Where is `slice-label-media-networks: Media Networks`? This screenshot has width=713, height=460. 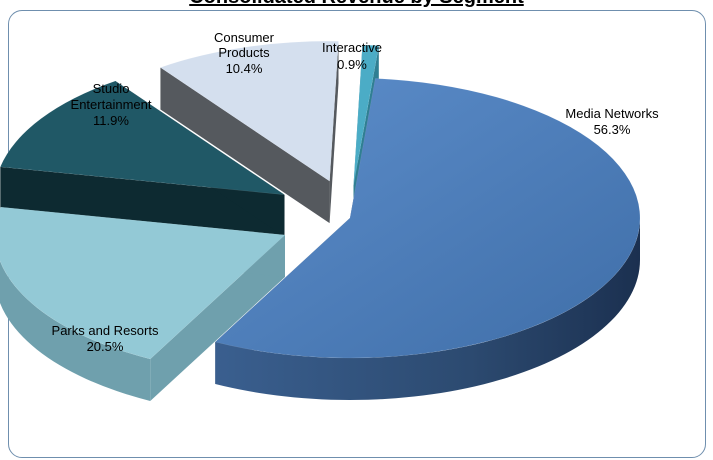 slice-label-media-networks: Media Networks is located at coordinates (612, 113).